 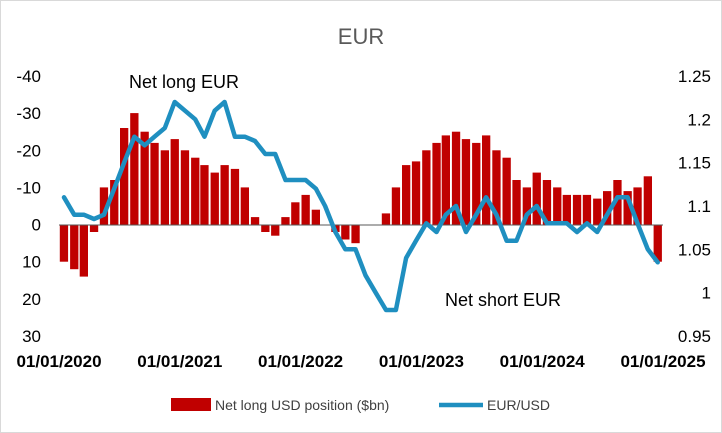 I want to click on left-tick-label: 10, so click(x=31, y=262).